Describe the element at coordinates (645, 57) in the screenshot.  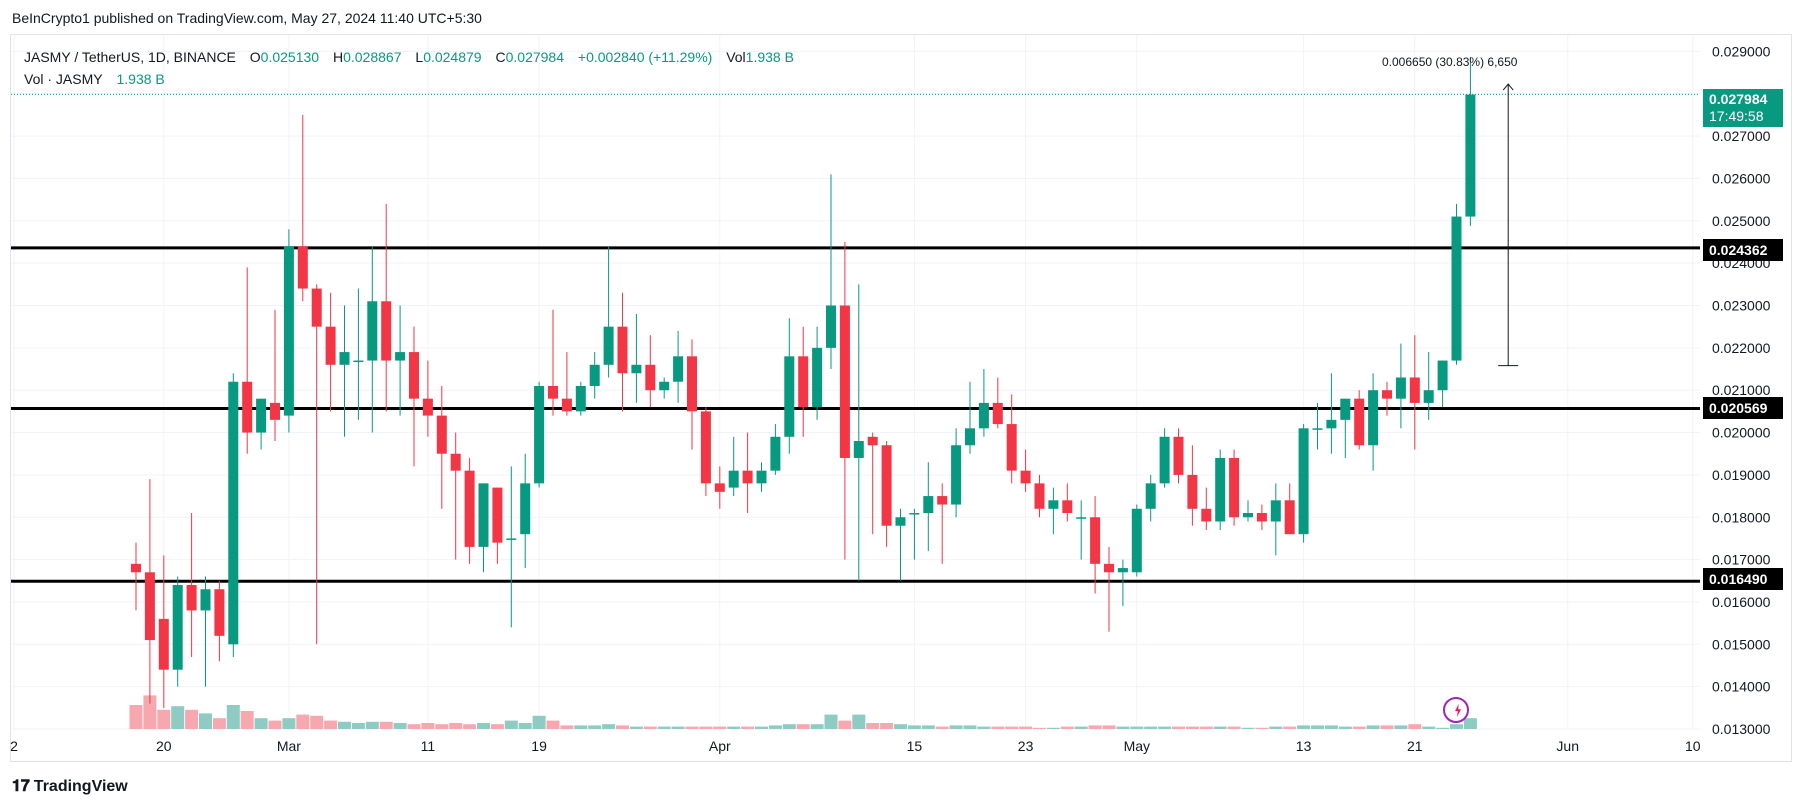
I see `change-value: +0.002840 (+11.29%)` at that location.